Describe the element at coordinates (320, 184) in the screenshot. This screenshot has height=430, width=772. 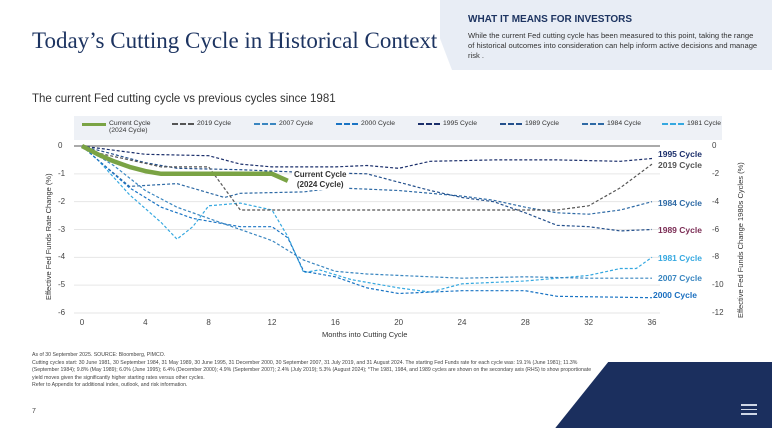
I see `annotation-line2: (2024 Cycle)` at that location.